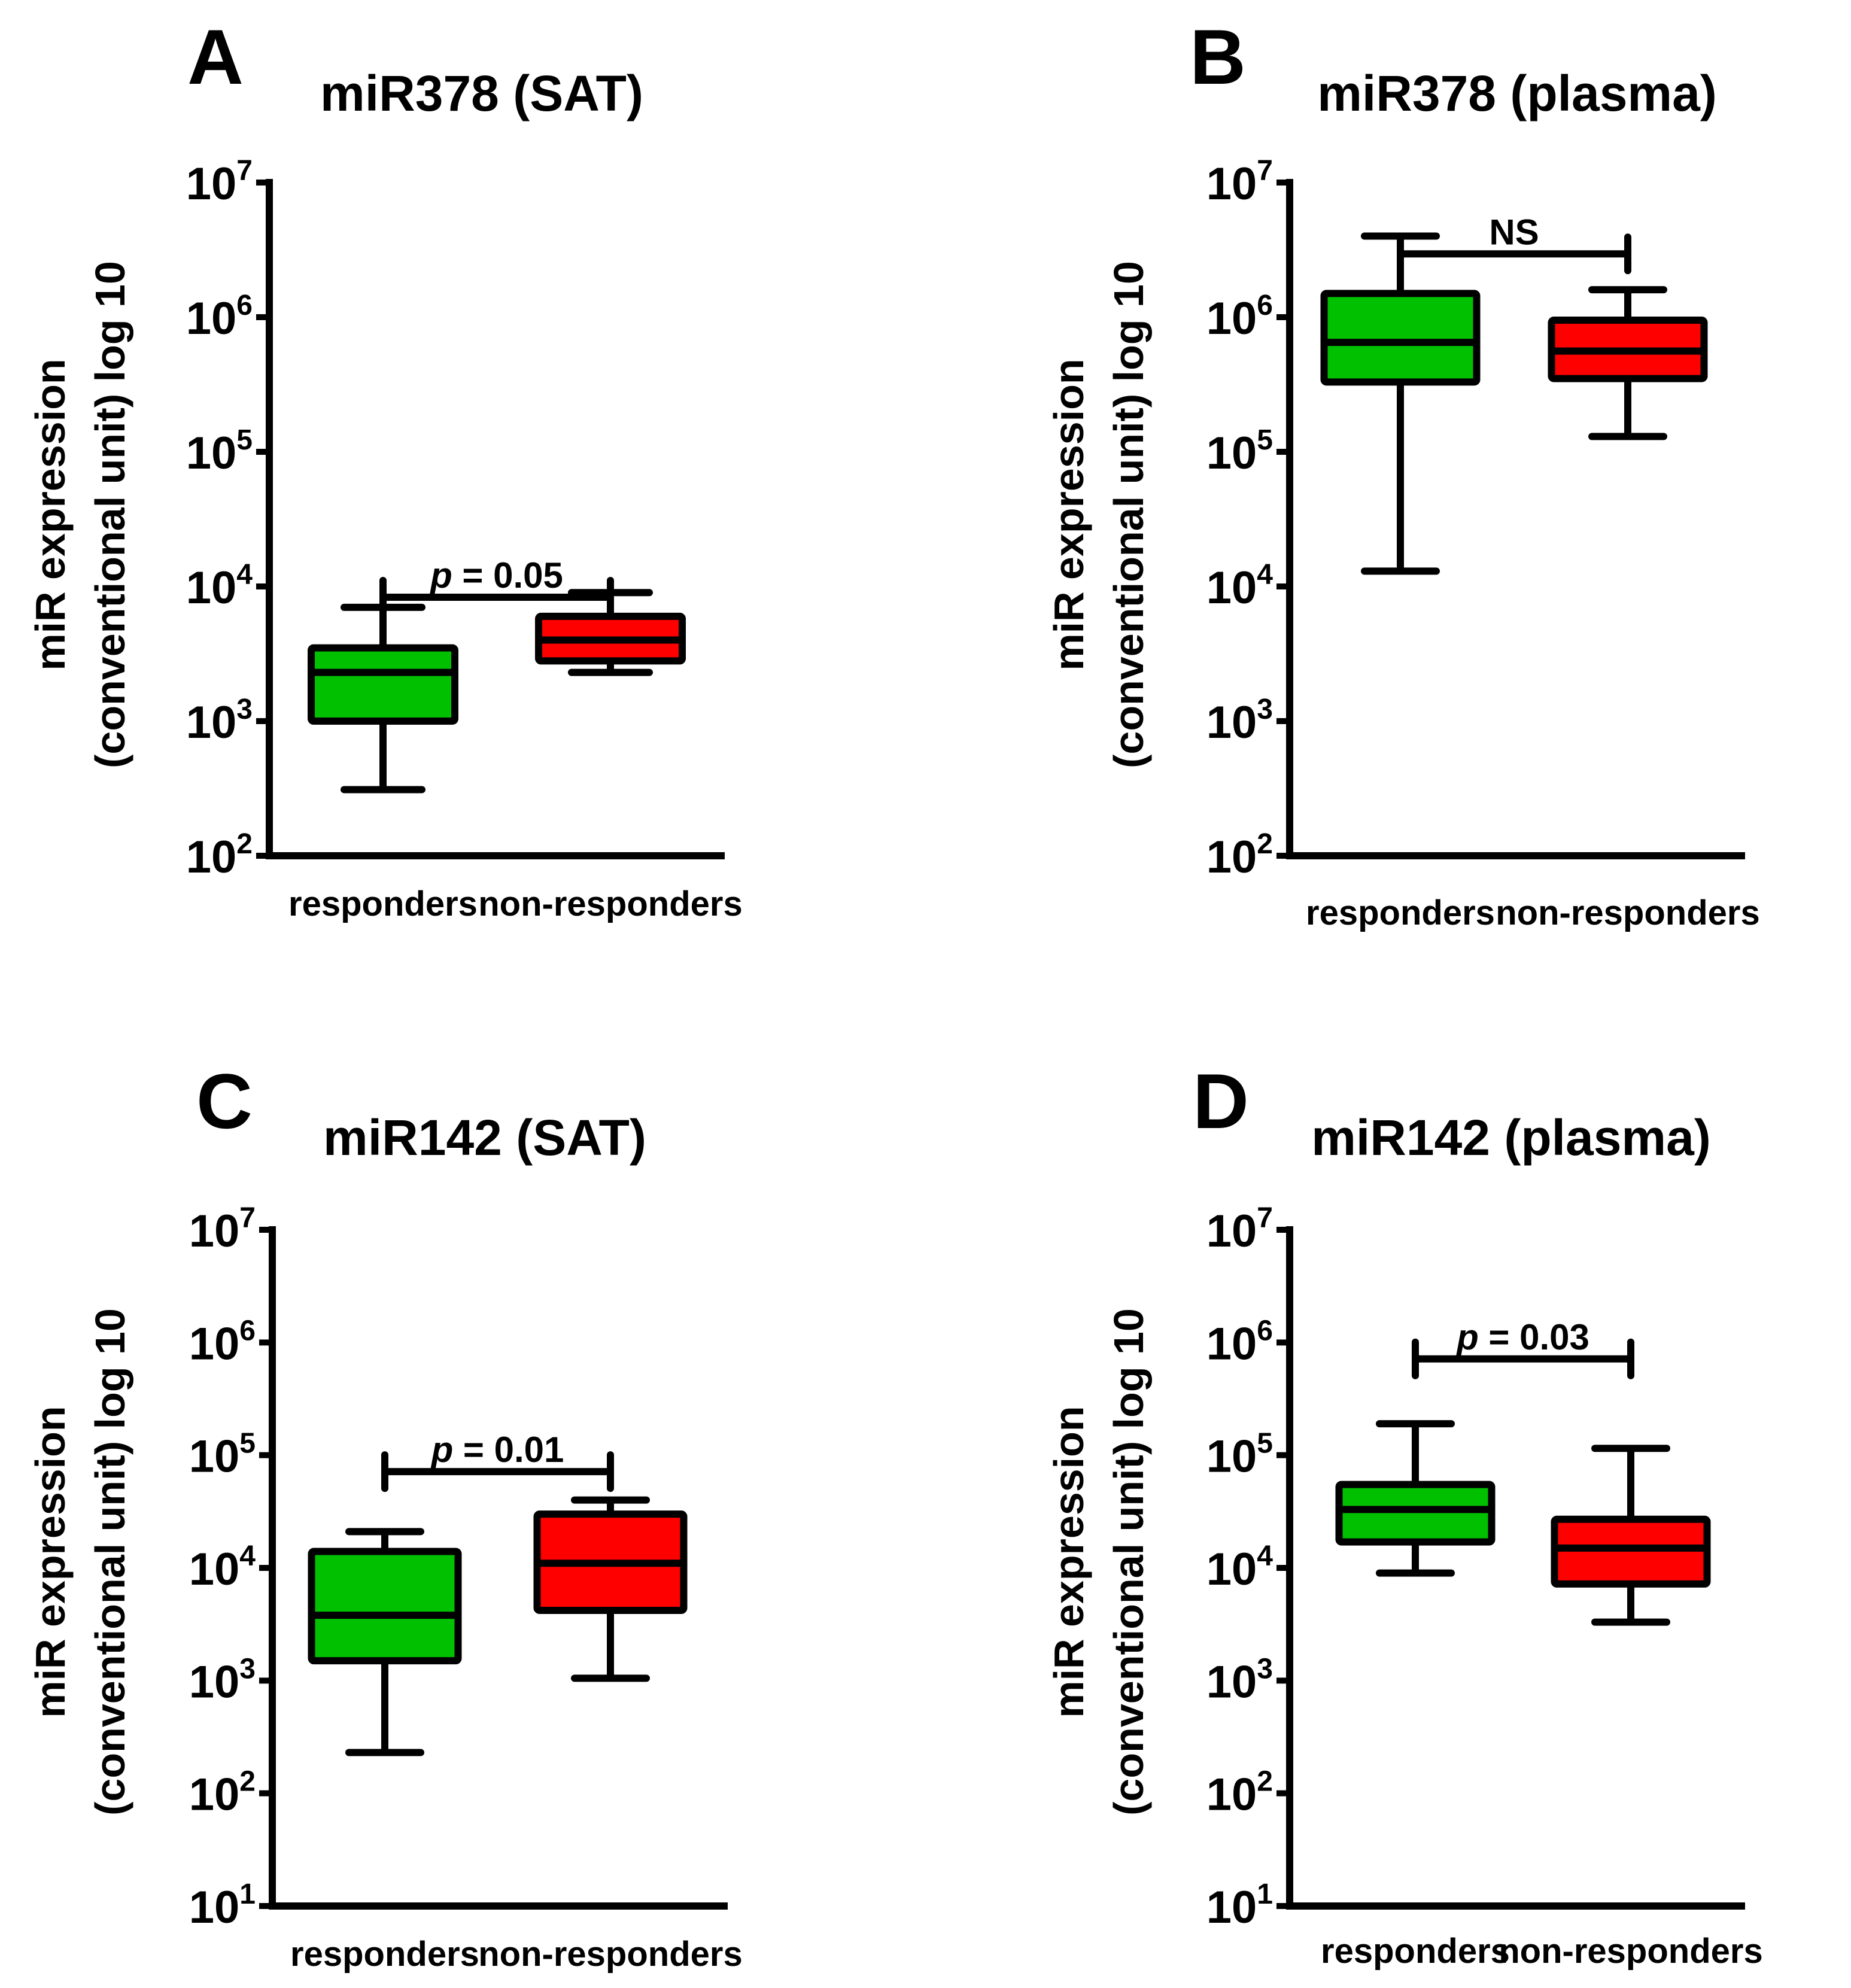  What do you see at coordinates (481, 93) in the screenshot?
I see `chart-title: miR378 (SAT)` at bounding box center [481, 93].